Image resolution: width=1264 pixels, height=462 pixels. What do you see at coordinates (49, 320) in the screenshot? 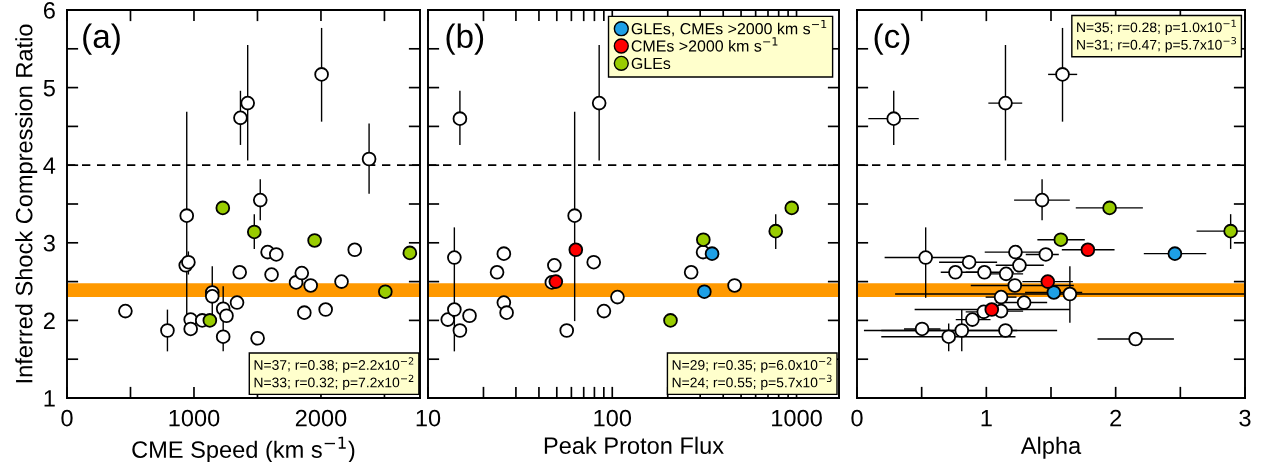
I see `y-tick-label: 2` at bounding box center [49, 320].